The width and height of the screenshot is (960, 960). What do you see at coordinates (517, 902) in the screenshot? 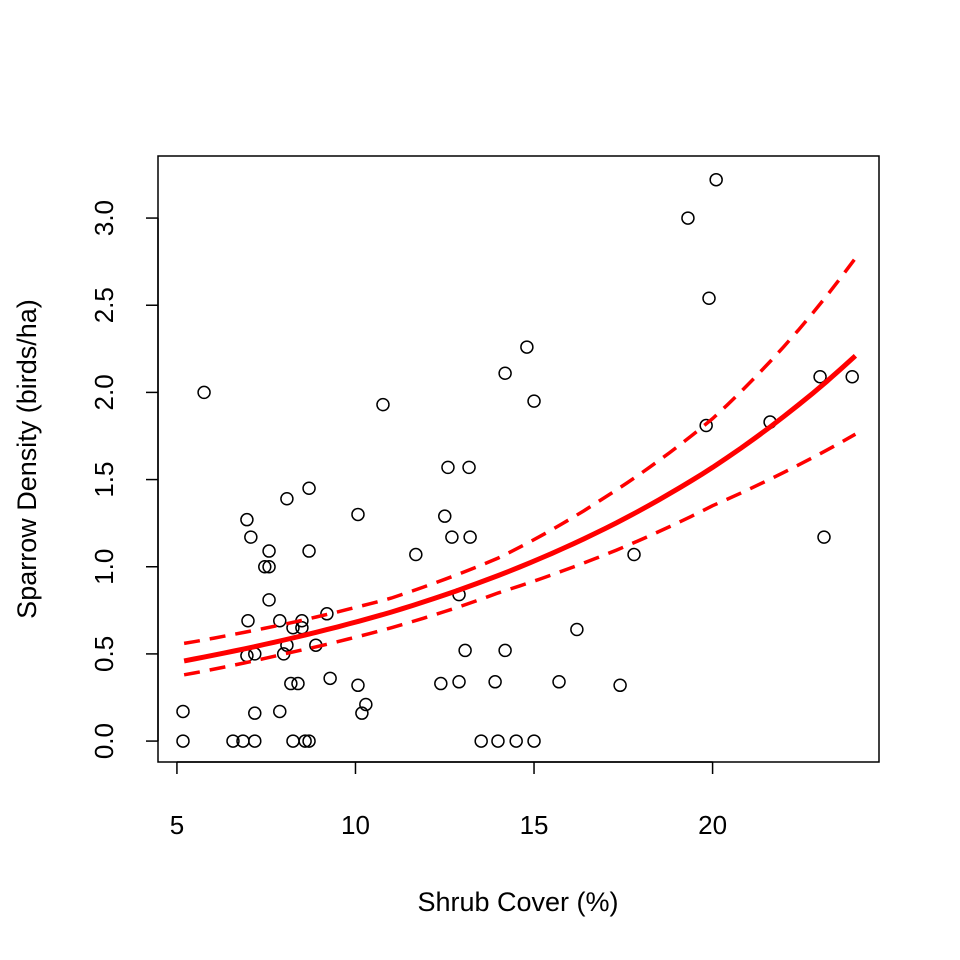
I see `x-axis-title: Shrub Cover (%)` at bounding box center [517, 902].